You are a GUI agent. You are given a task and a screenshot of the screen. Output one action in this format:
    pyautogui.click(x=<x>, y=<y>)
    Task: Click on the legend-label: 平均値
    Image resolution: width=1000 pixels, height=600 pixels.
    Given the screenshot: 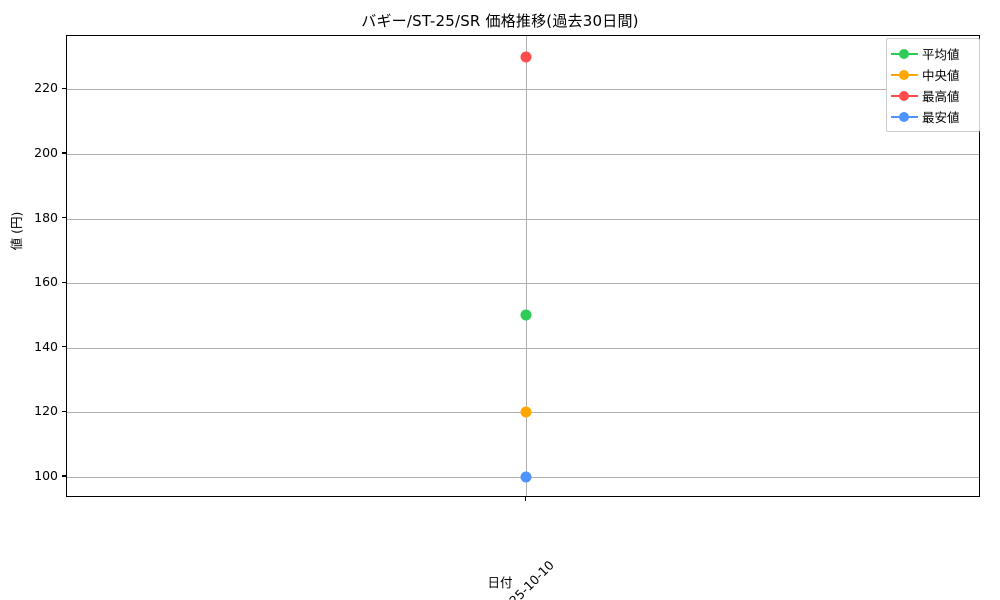 What is the action you would take?
    pyautogui.click(x=941, y=54)
    